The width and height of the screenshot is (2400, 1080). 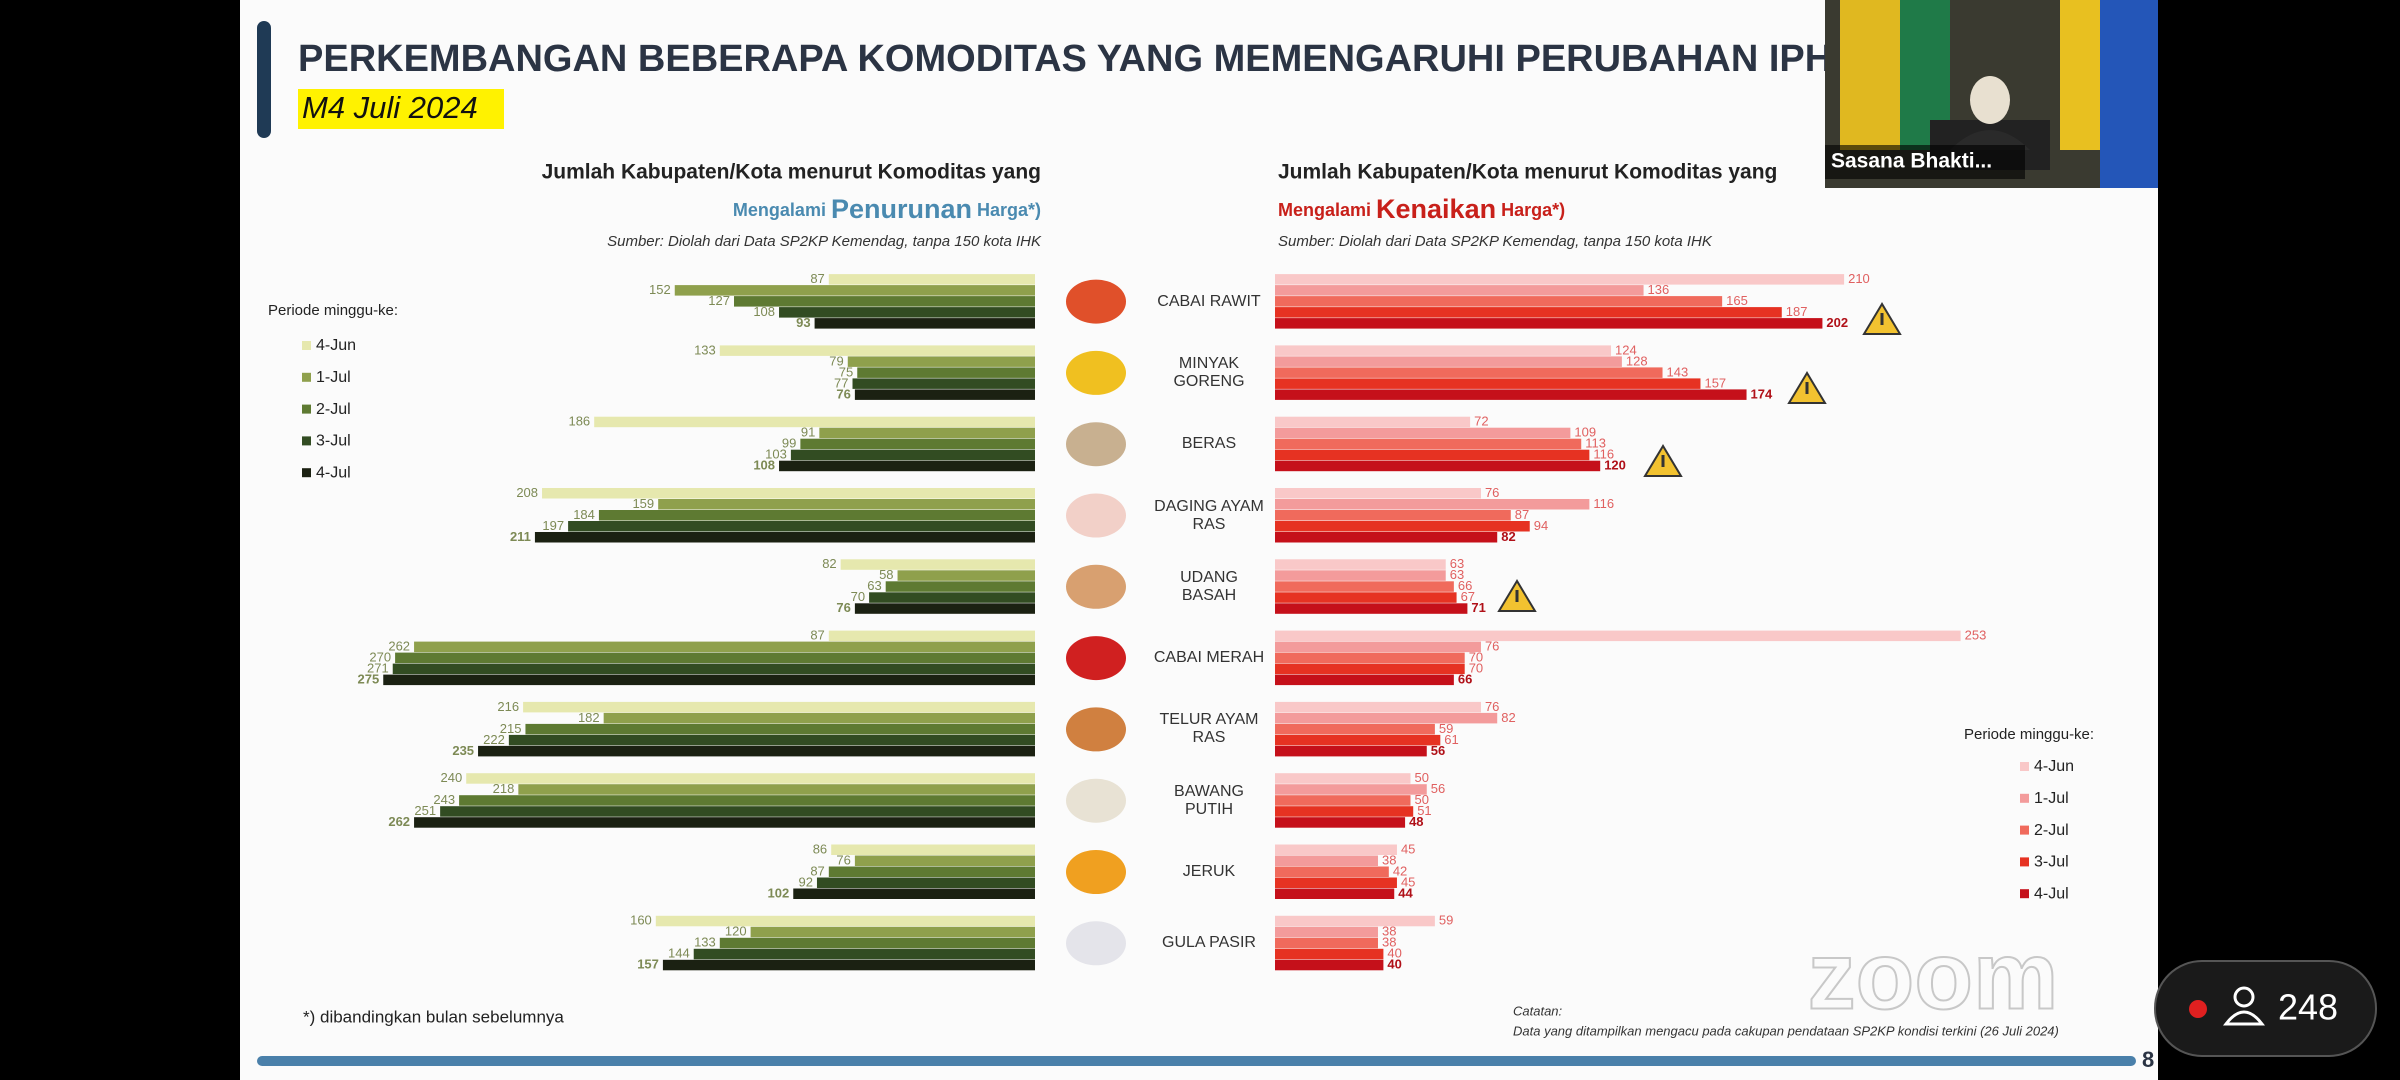 What do you see at coordinates (1859, 278) in the screenshot?
I see `value-label: 210` at bounding box center [1859, 278].